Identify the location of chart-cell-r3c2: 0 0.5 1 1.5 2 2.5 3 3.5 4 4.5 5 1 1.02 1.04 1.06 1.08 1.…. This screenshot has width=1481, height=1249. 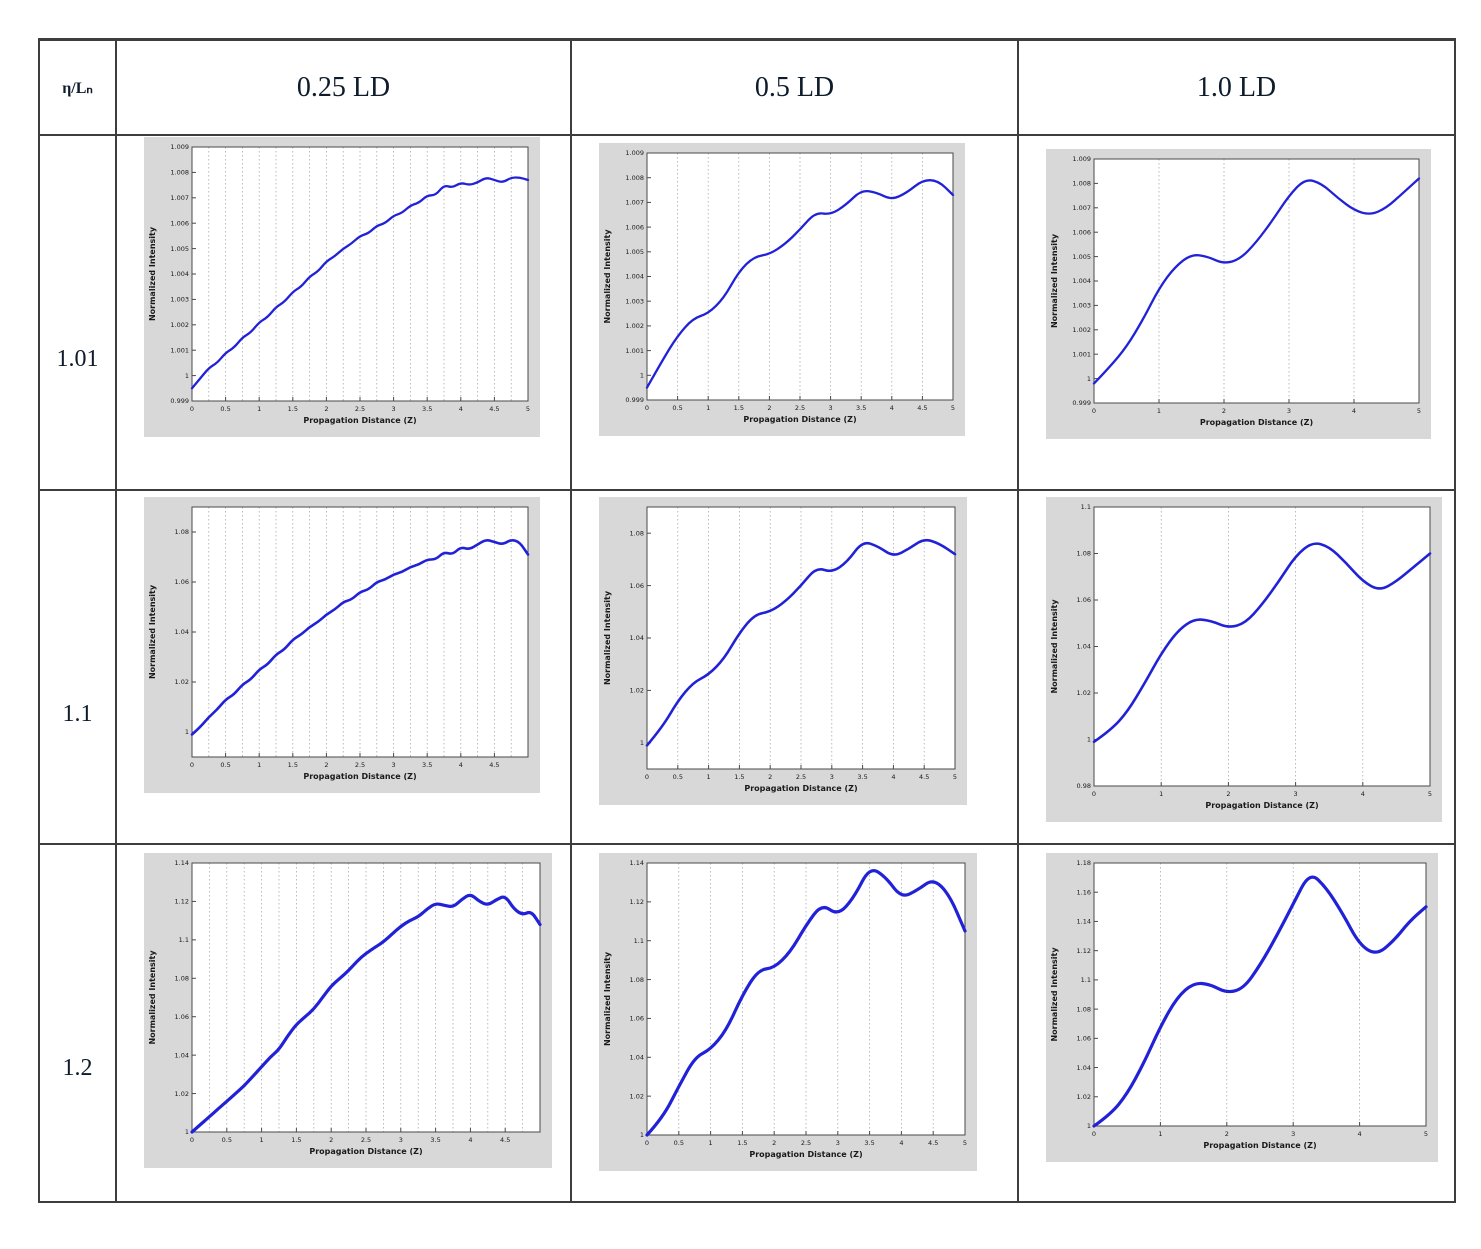
(795, 1023).